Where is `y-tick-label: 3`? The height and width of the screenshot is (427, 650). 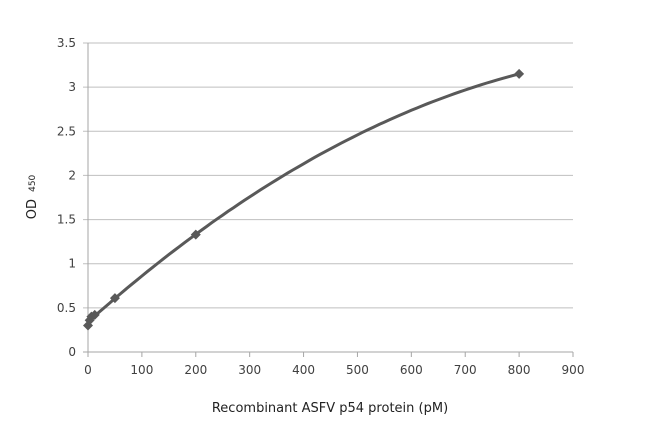 y-tick-label: 3 is located at coordinates (72, 87).